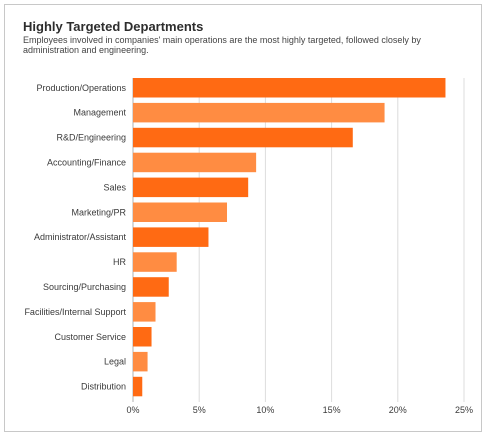 The image size is (488, 434). I want to click on category-label: Management, so click(99, 113).